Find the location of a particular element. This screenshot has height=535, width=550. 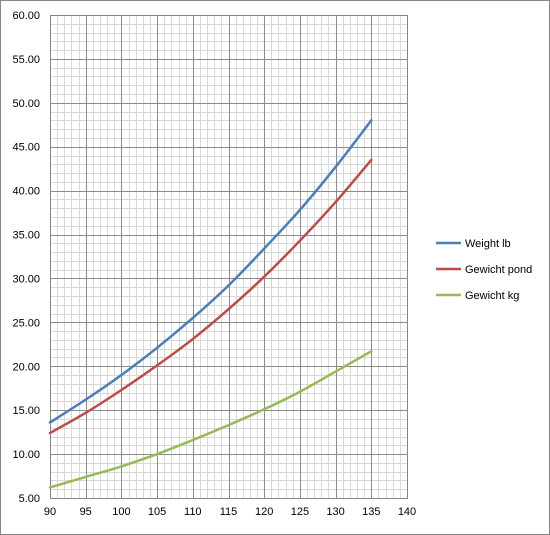

x-tick-label: 135 is located at coordinates (371, 512).